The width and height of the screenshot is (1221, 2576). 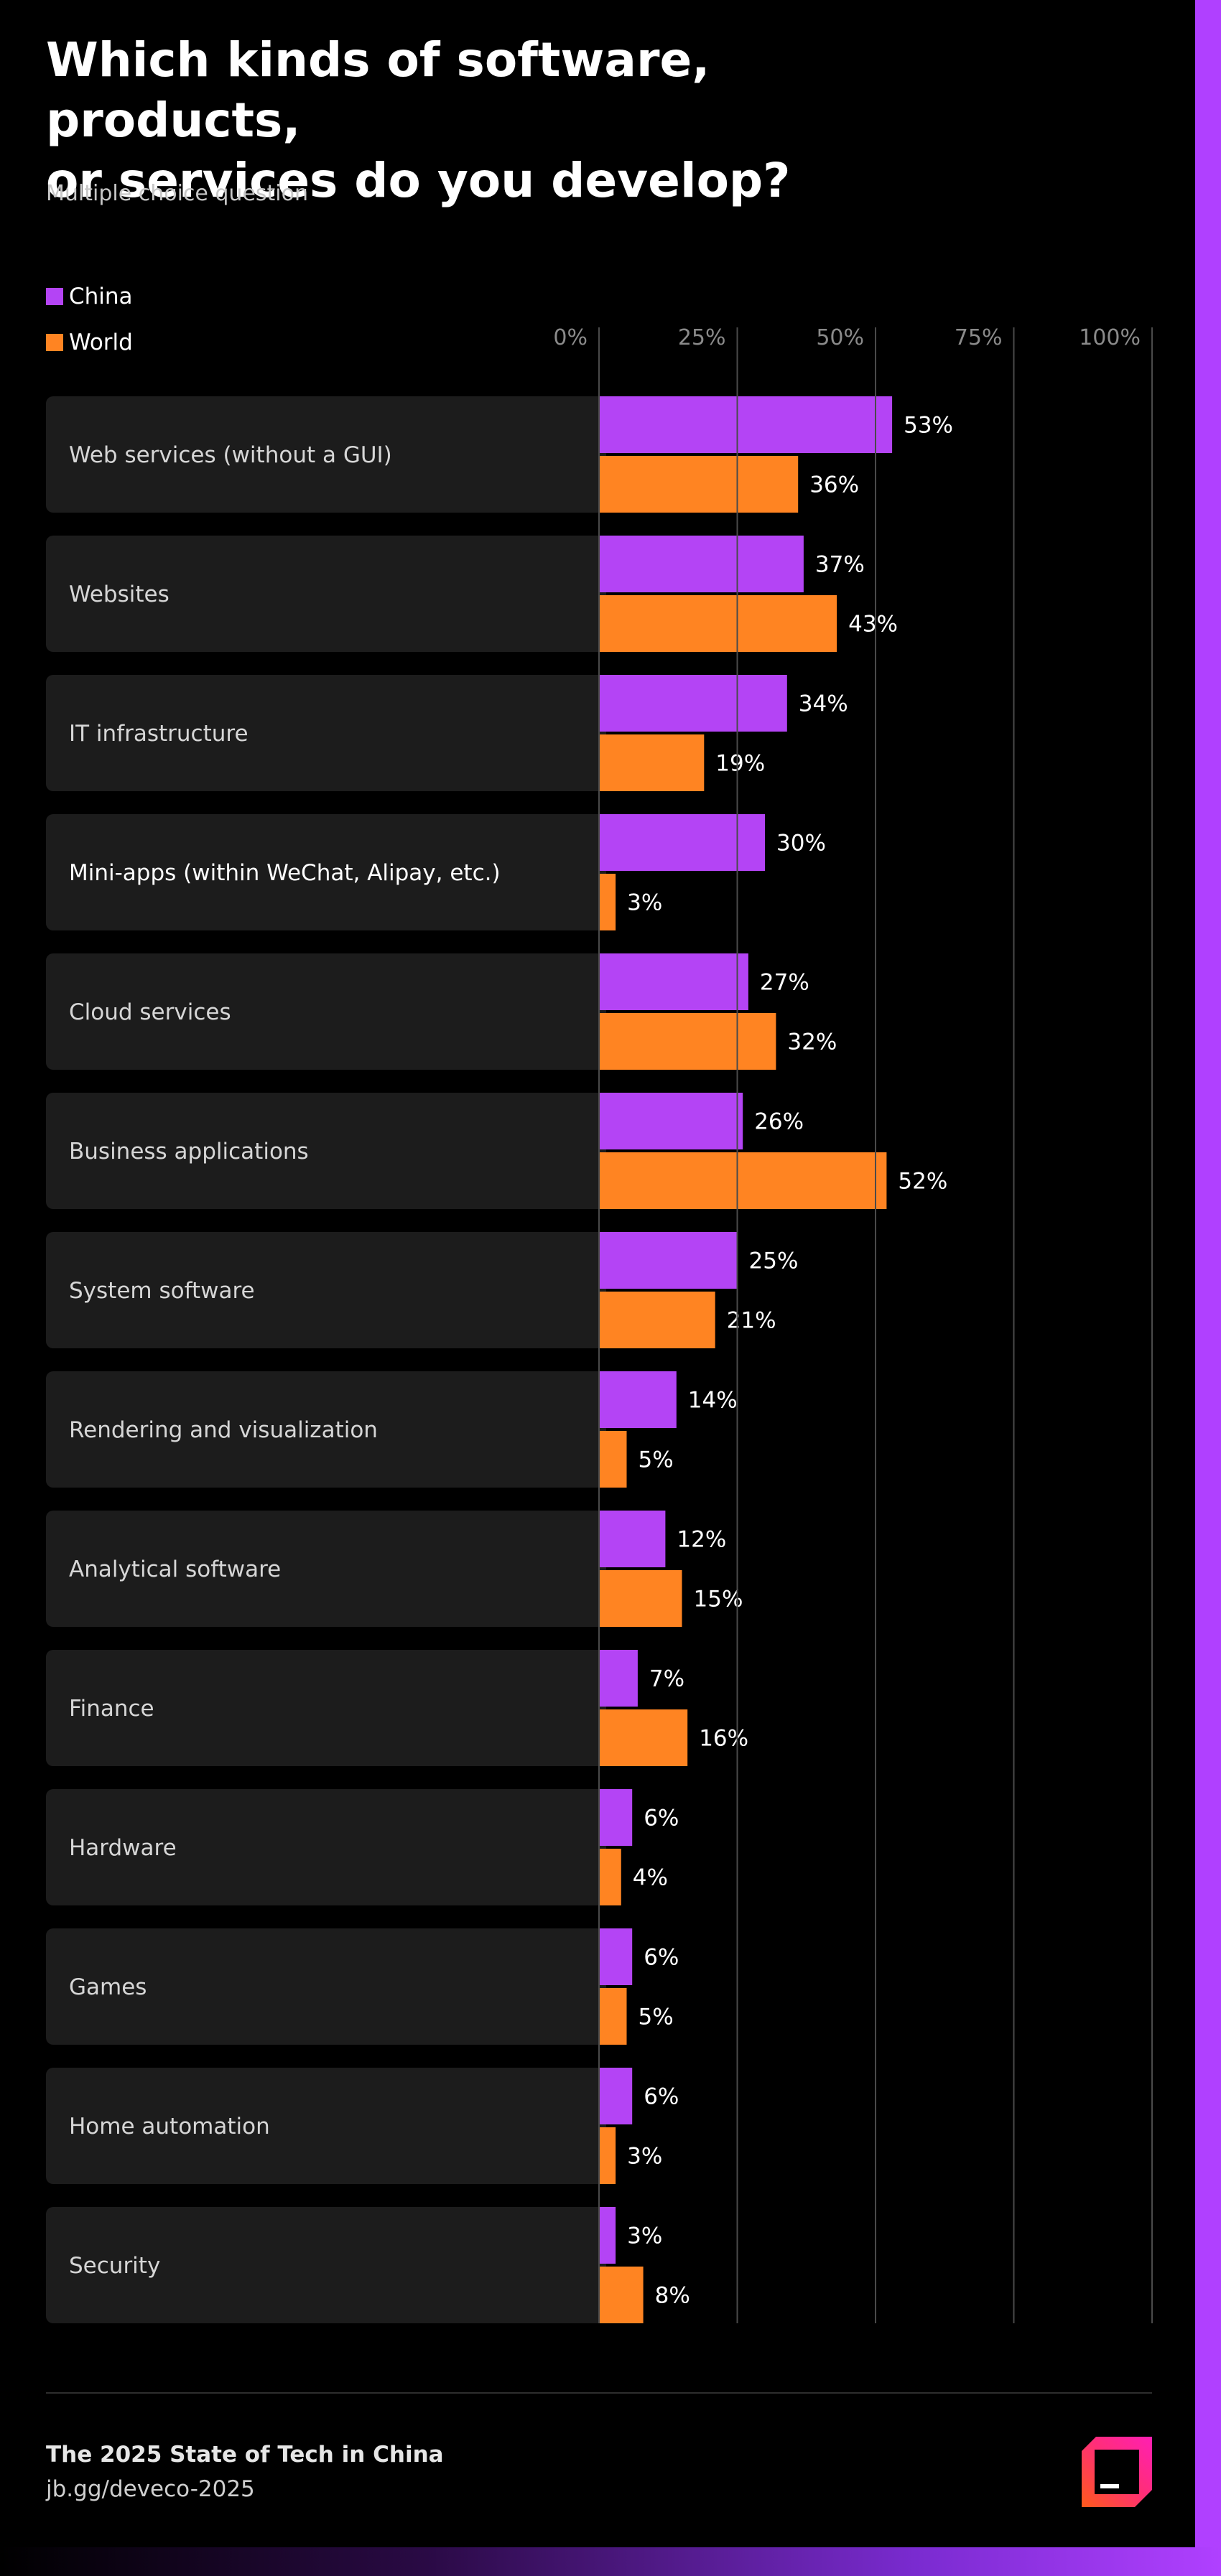 I want to click on category-label: Cloud services, so click(x=150, y=1012).